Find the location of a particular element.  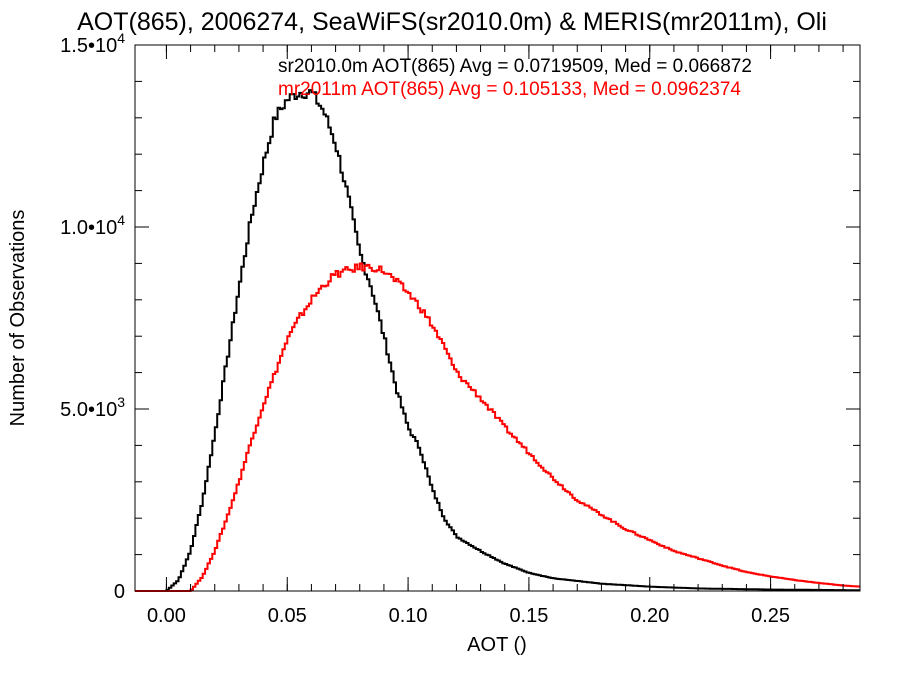

y-tick-label: 0 is located at coordinates (119, 592).